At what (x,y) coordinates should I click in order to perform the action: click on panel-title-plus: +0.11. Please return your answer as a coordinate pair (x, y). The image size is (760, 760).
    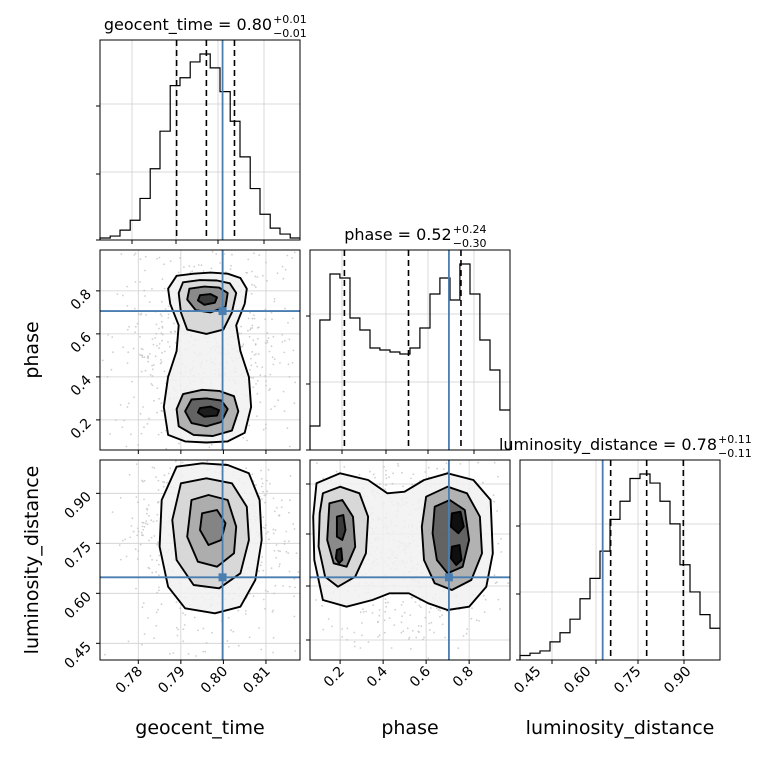
    Looking at the image, I should click on (735, 439).